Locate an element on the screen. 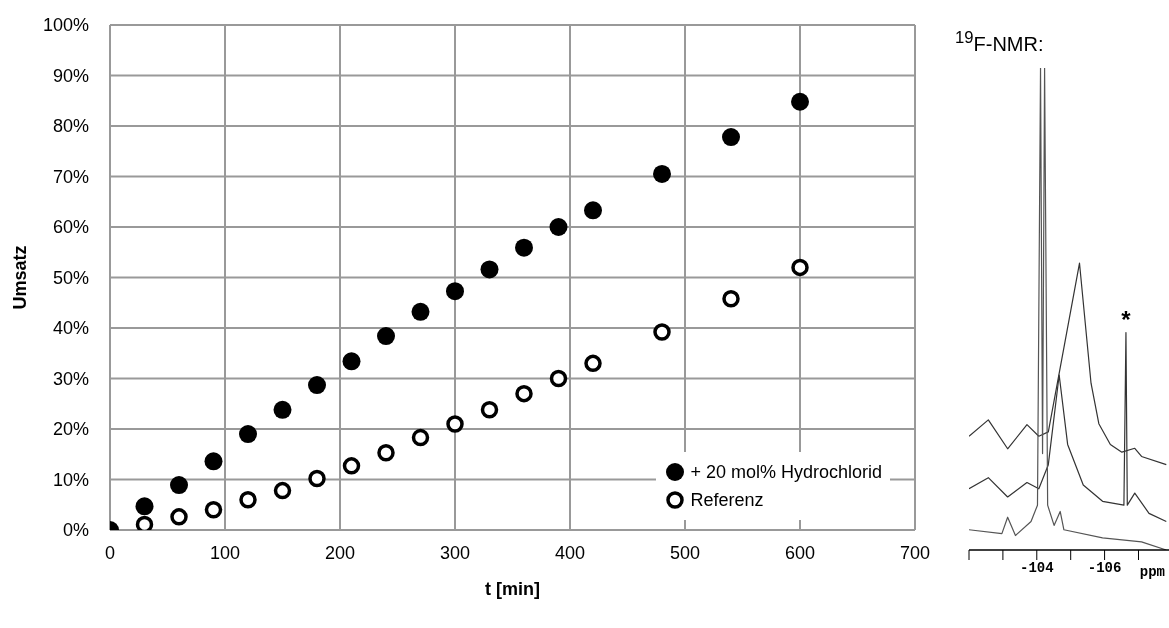 This screenshot has height=628, width=1169. annotation: * is located at coordinates (1126, 319).